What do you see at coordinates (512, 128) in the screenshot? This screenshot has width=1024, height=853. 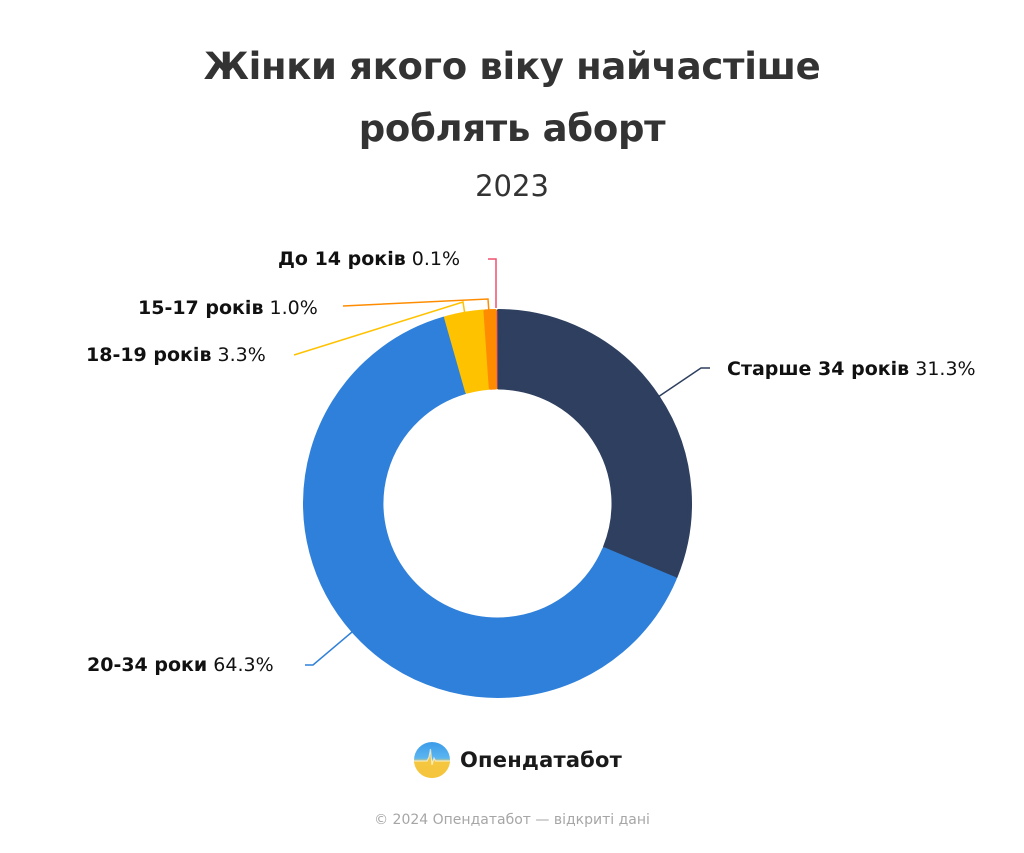 I see `chart-title-line-2: роблять аборт` at bounding box center [512, 128].